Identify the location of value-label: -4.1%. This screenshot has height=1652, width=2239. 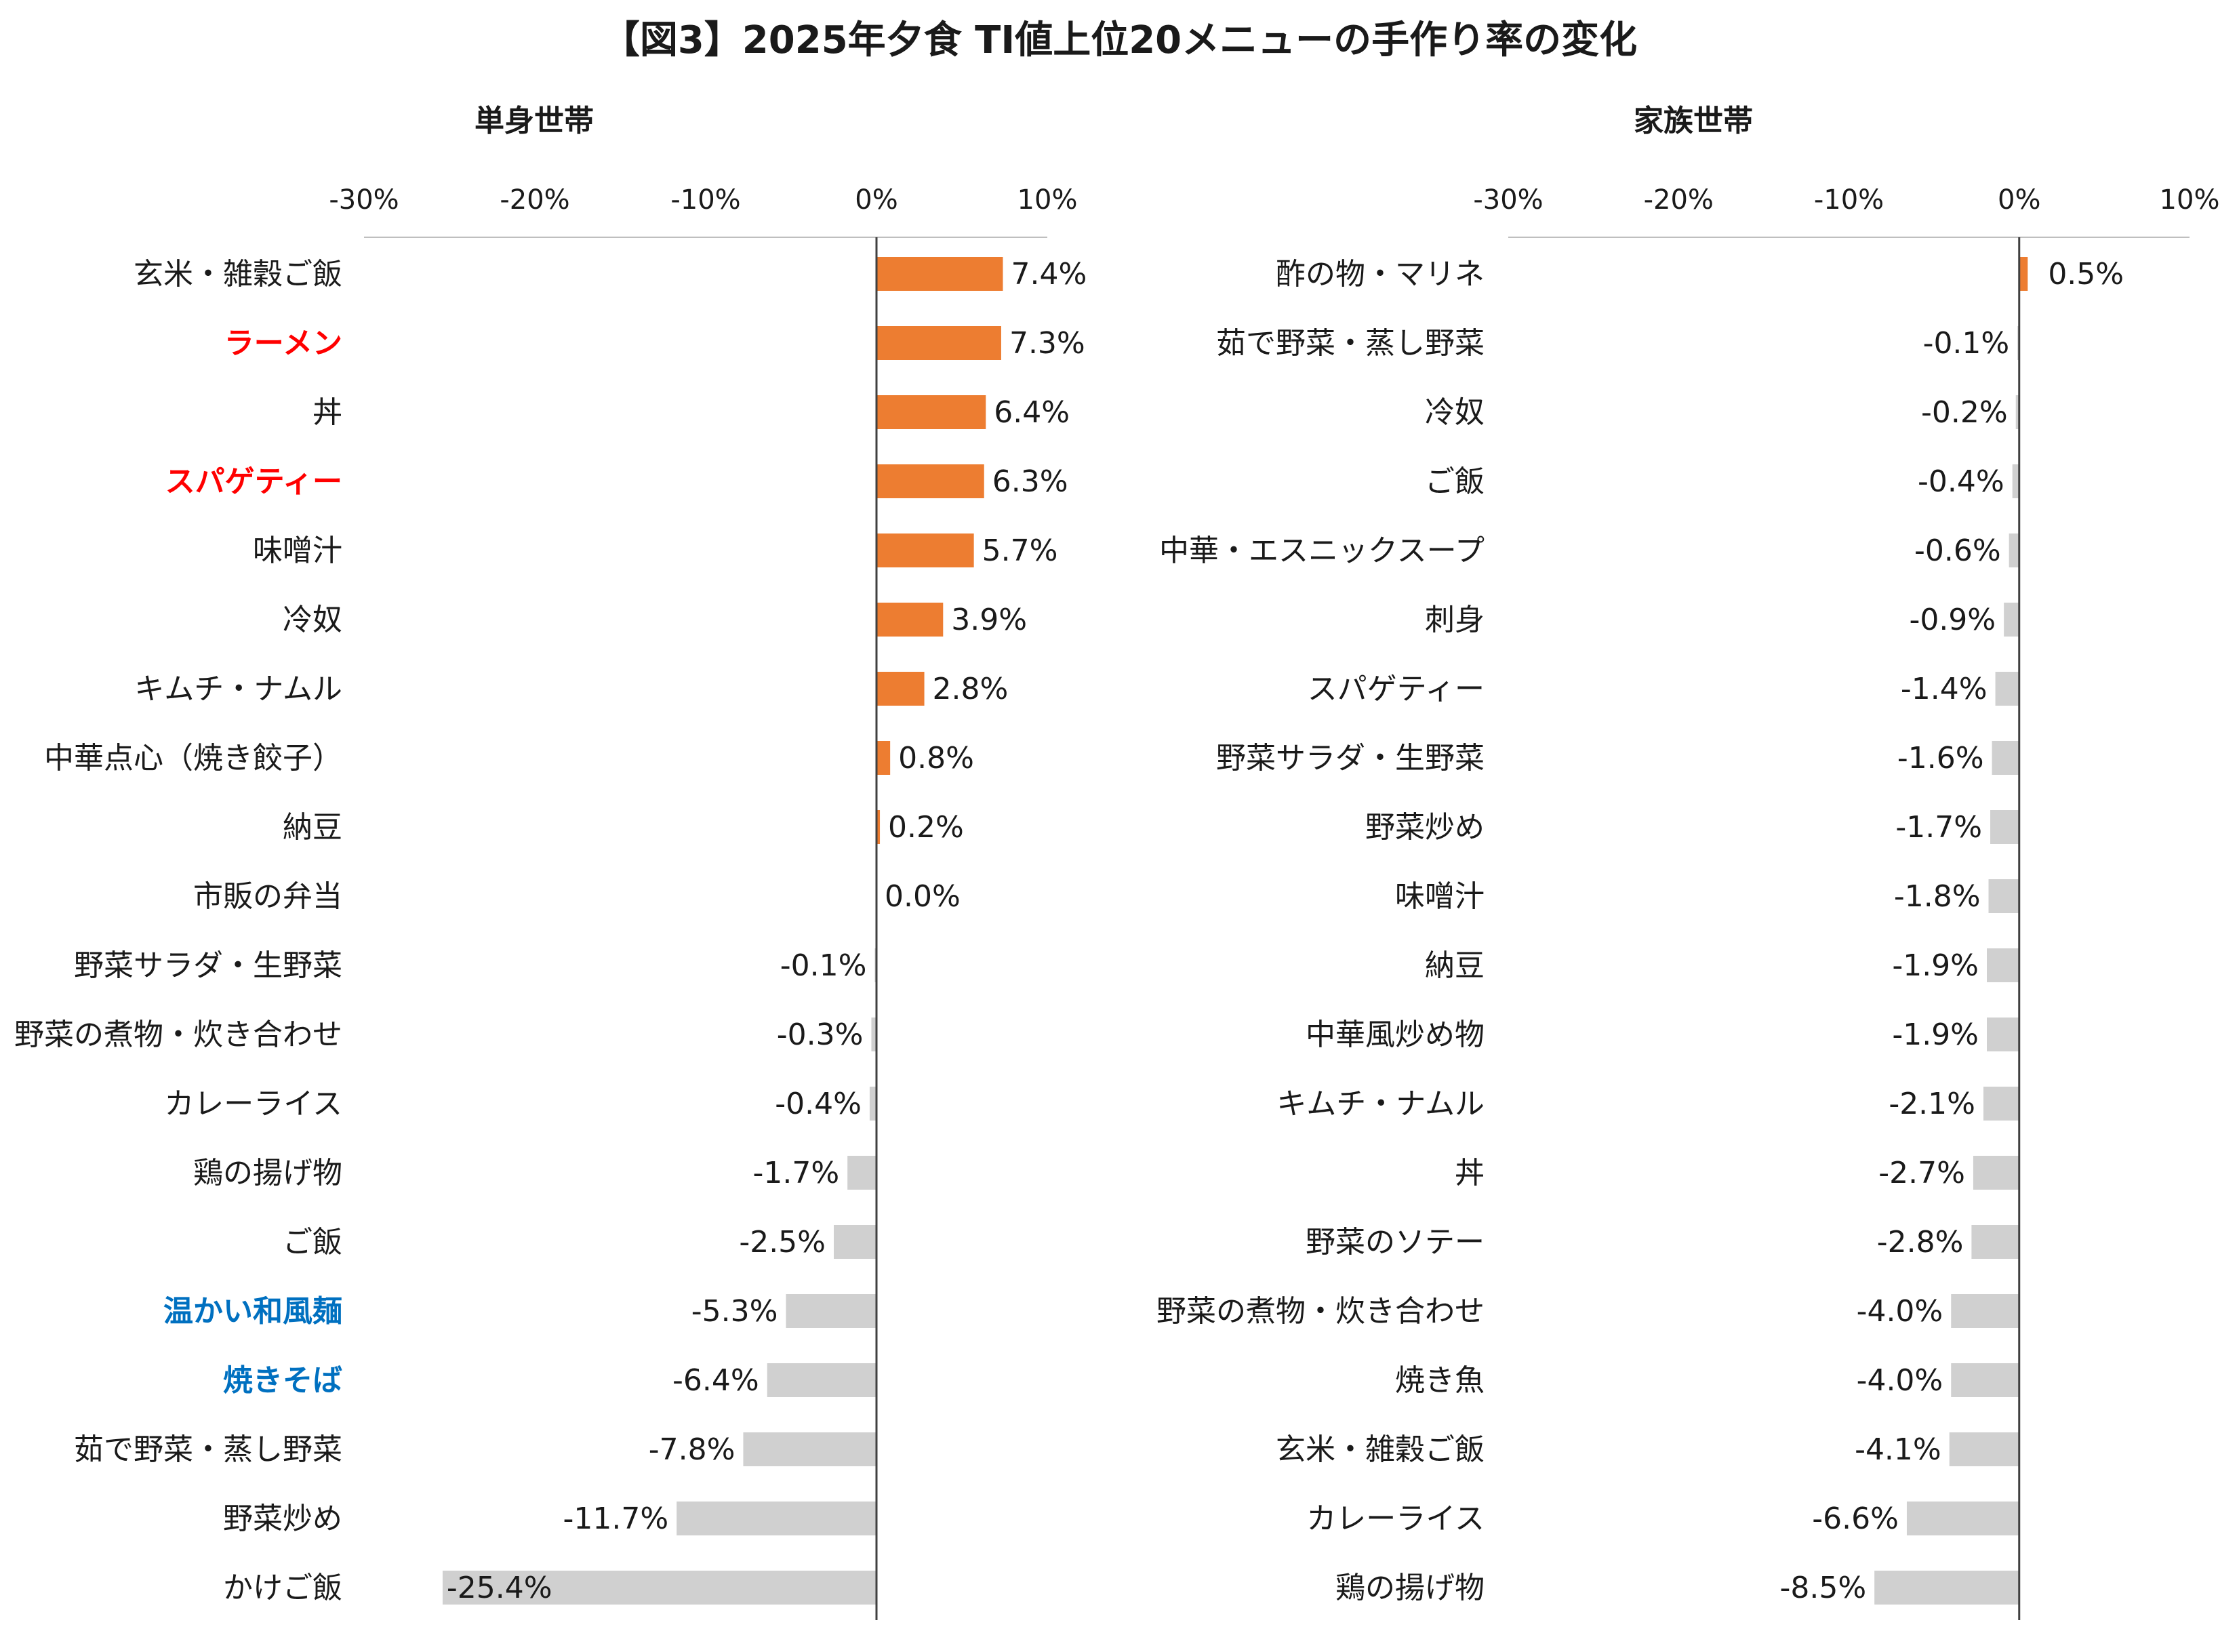
(1898, 1449).